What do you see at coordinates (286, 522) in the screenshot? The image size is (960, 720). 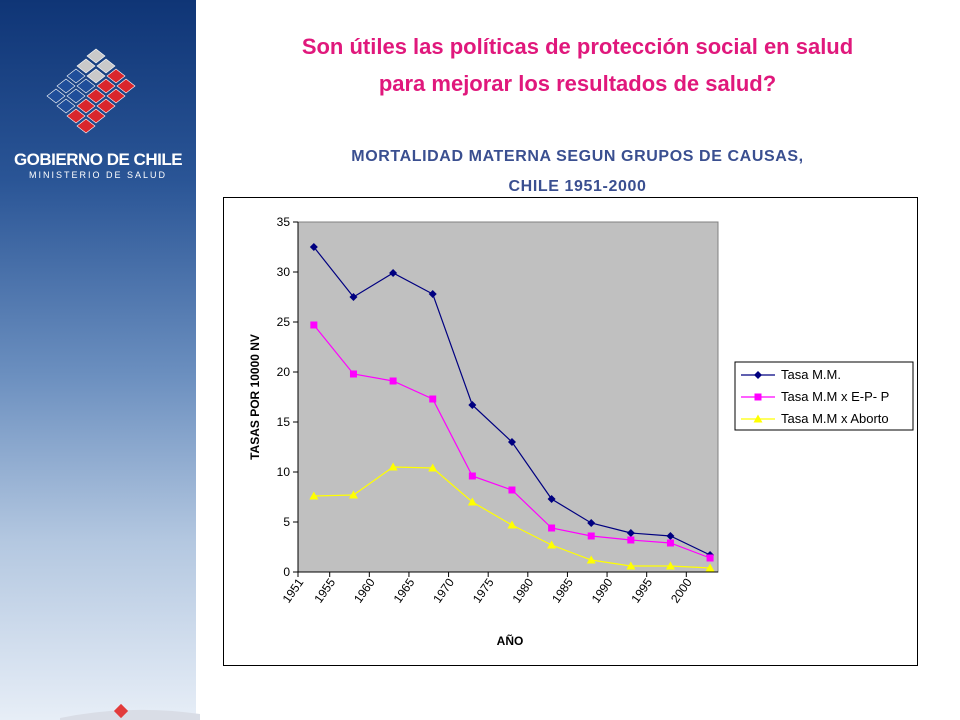 I see `y-tick-label: 5` at bounding box center [286, 522].